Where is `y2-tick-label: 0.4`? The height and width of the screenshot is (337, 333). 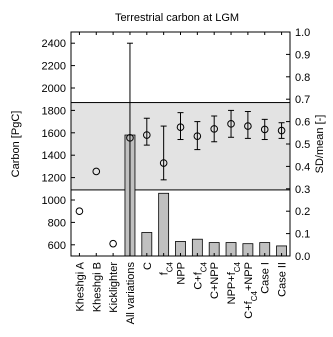 y2-tick-label: 0.4 is located at coordinates (302, 167).